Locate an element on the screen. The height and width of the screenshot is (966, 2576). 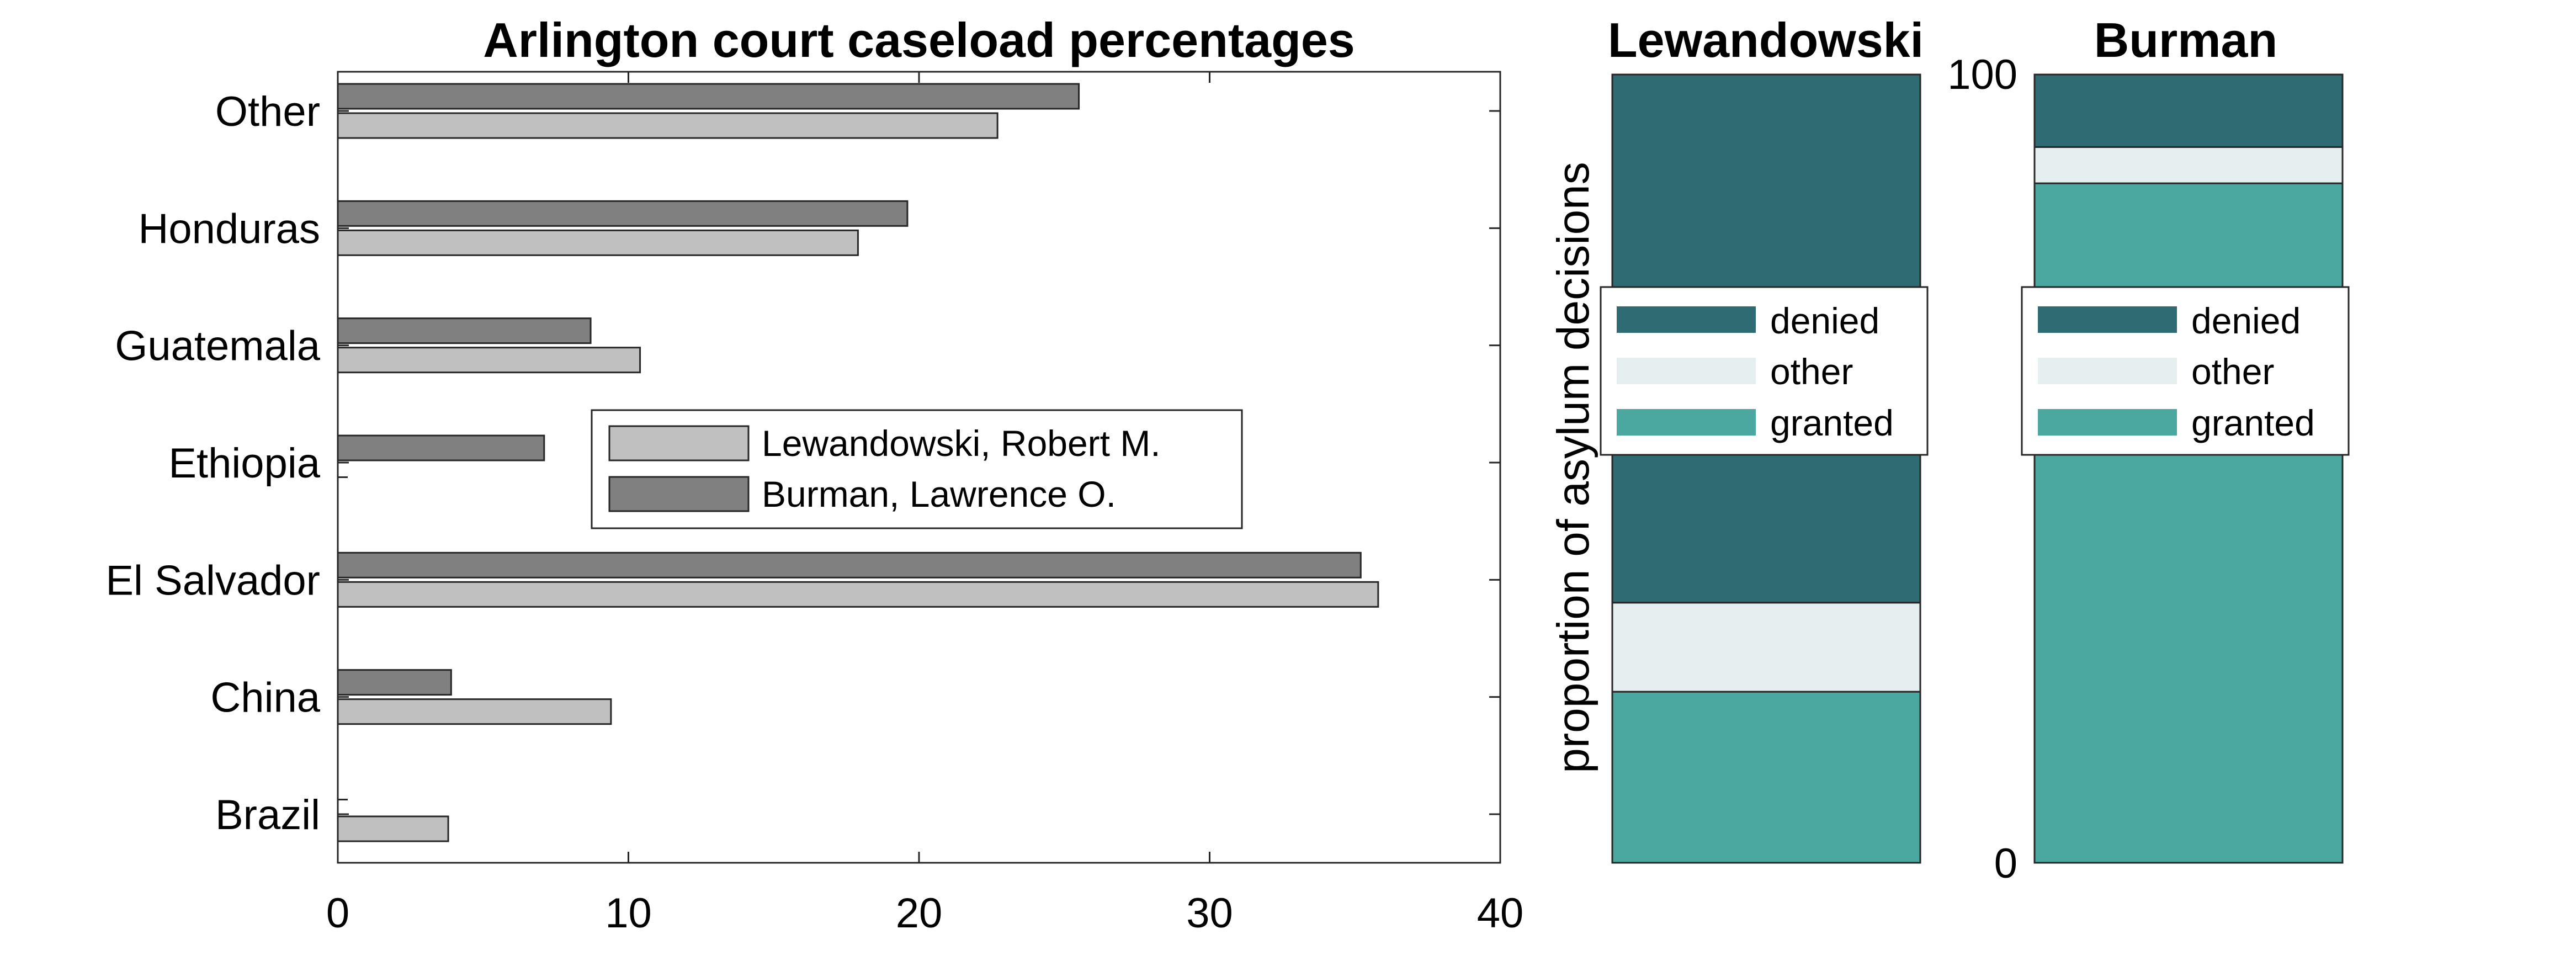
category-label: Ethiopia is located at coordinates (244, 464).